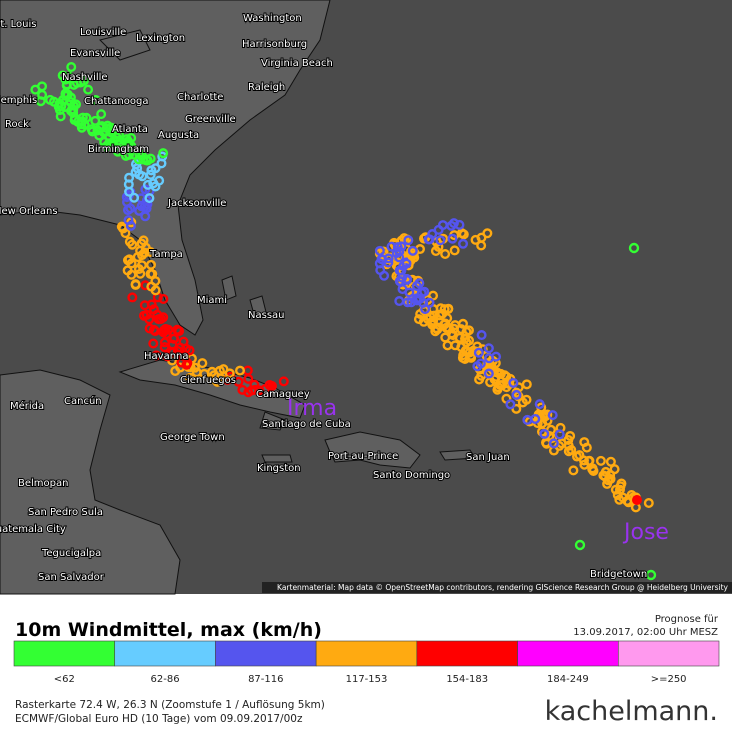 The height and width of the screenshot is (736, 732). Describe the element at coordinates (17, 124) in the screenshot. I see `city: Rock` at that location.